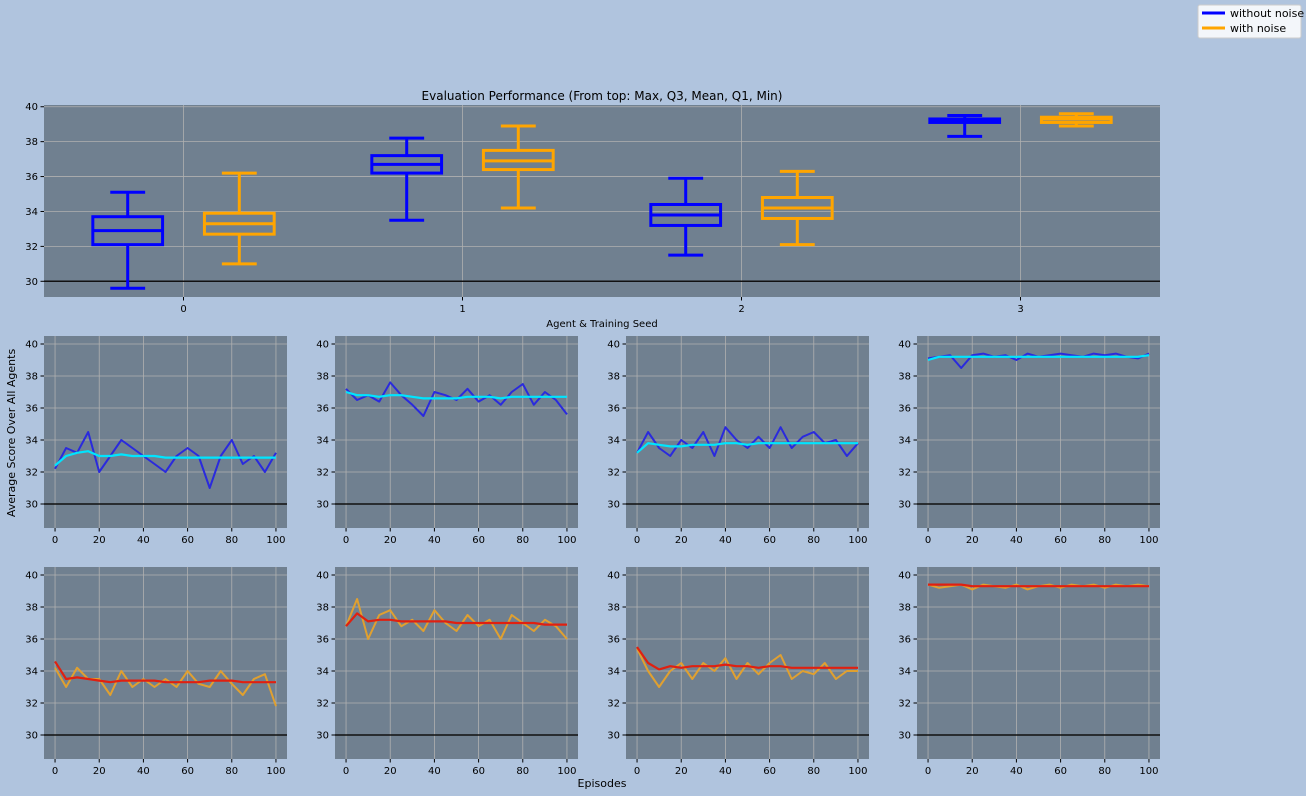 The width and height of the screenshot is (1306, 796). I want to click on line-chart-seed-3-with-noise: 0 20 40 60 80 100 30 32 34 36 38 40, so click(1029, 672).